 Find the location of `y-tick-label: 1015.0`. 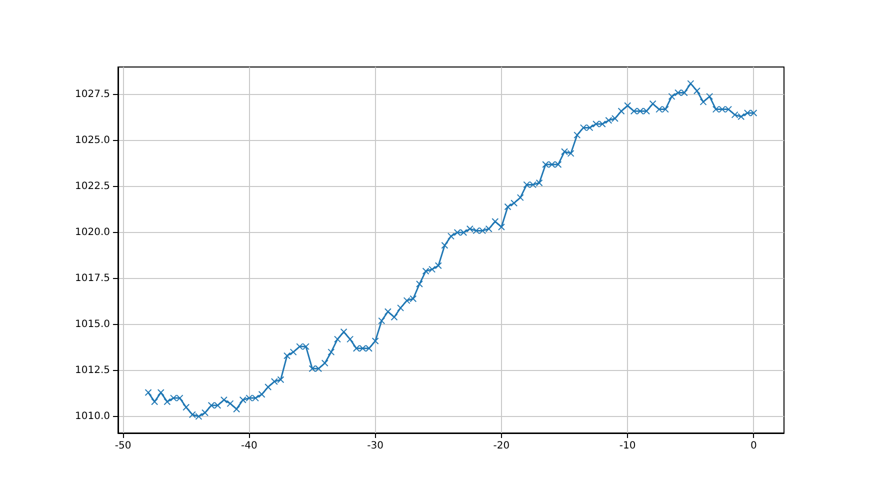

y-tick-label: 1015.0 is located at coordinates (92, 324).